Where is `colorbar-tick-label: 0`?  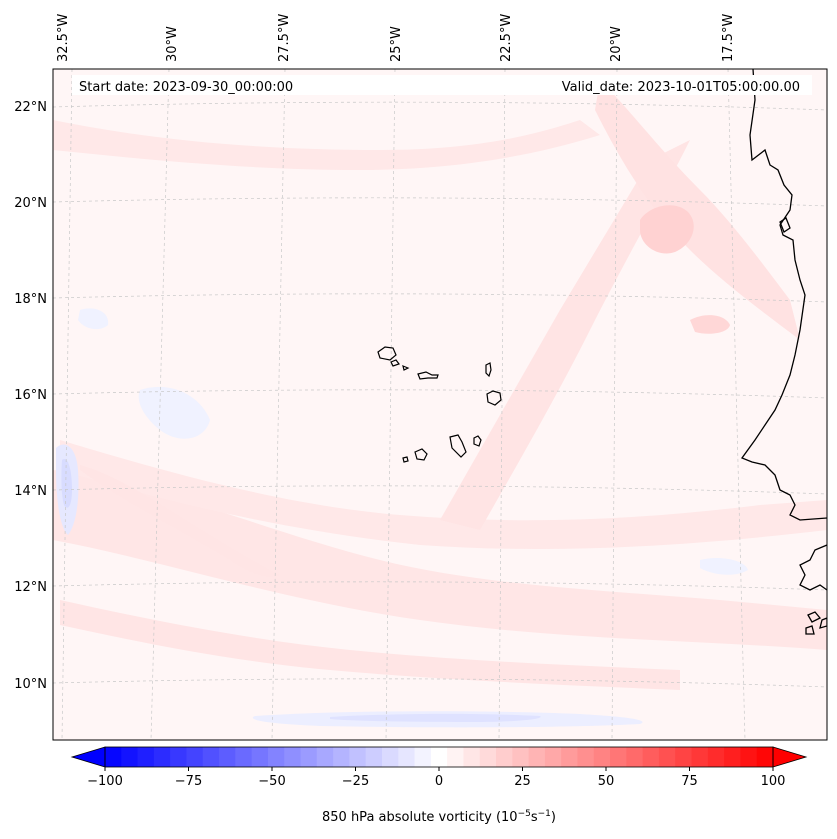 colorbar-tick-label: 0 is located at coordinates (439, 781).